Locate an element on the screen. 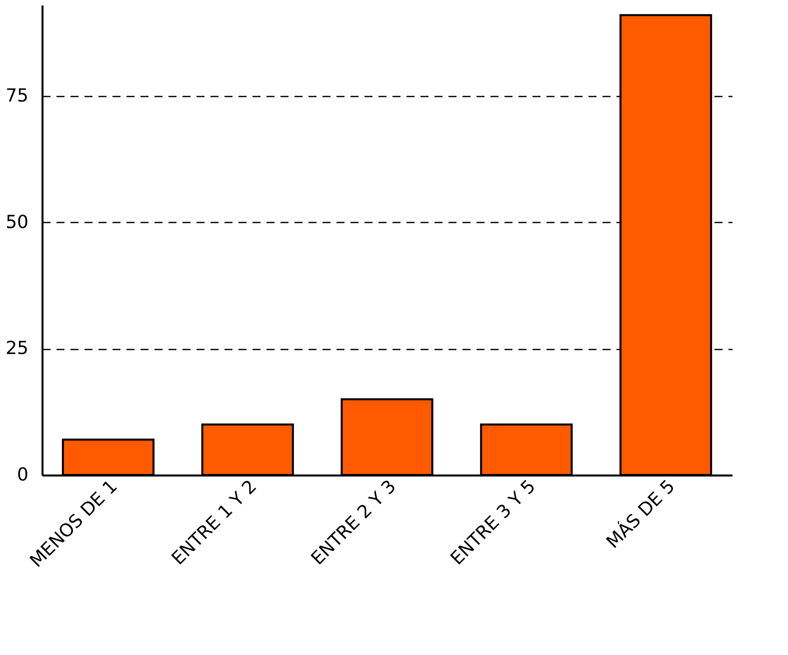 The height and width of the screenshot is (655, 788). y-tick-label: 0 is located at coordinates (22, 475).